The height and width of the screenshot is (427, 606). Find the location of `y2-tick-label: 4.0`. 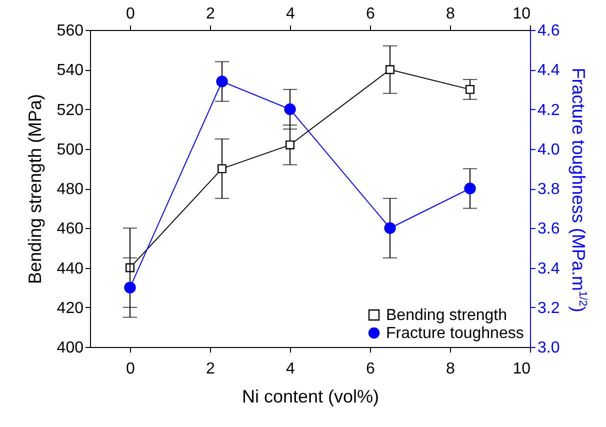

y2-tick-label: 4.0 is located at coordinates (549, 149).